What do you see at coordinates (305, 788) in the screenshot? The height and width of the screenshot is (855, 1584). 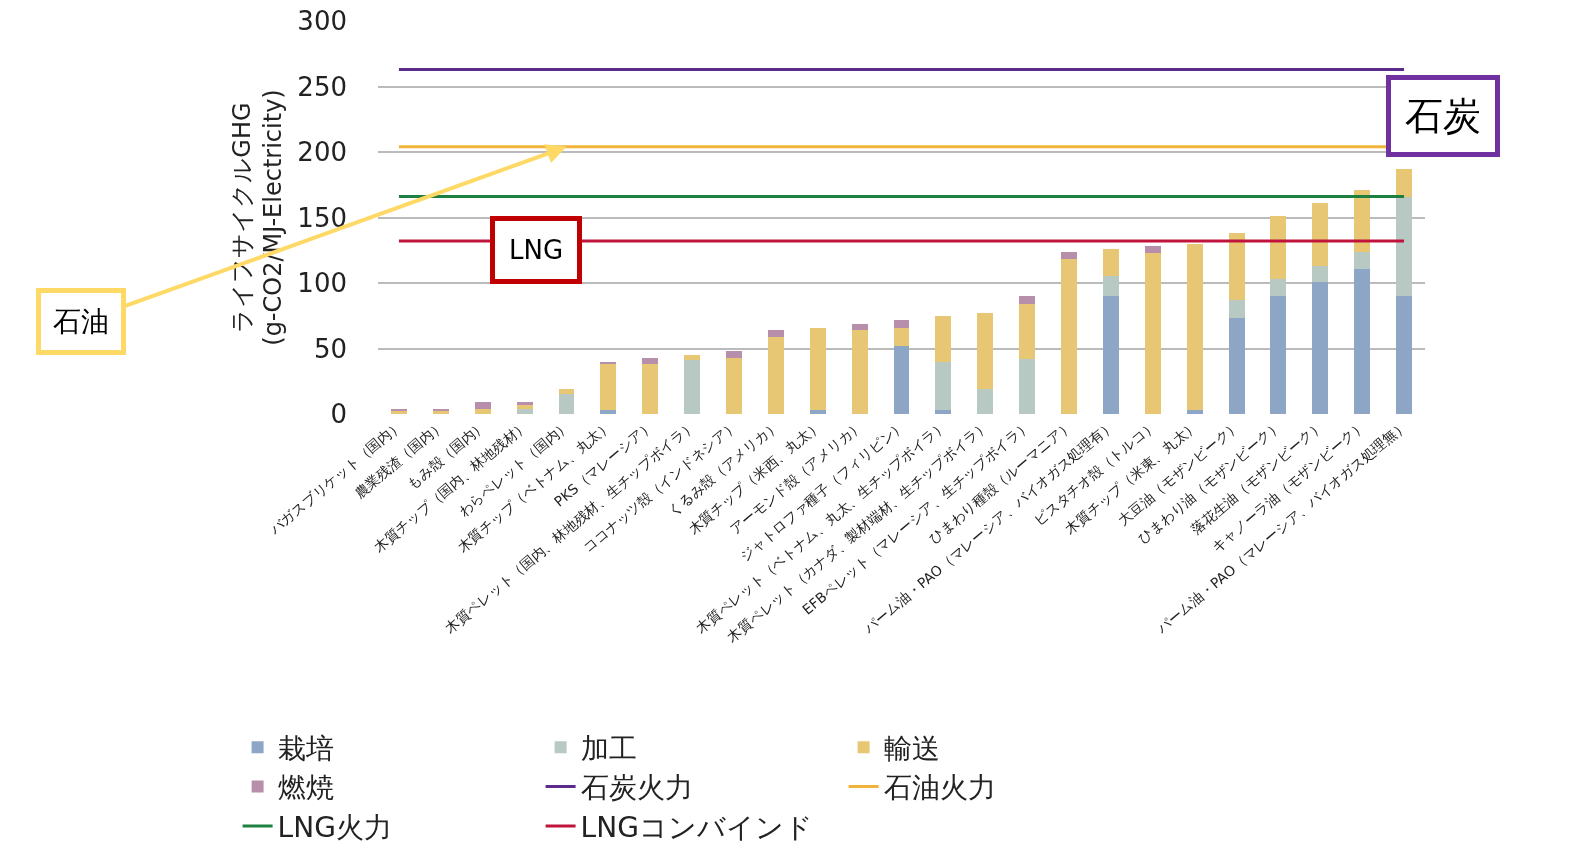 I see `legend-label: 燃焼` at bounding box center [305, 788].